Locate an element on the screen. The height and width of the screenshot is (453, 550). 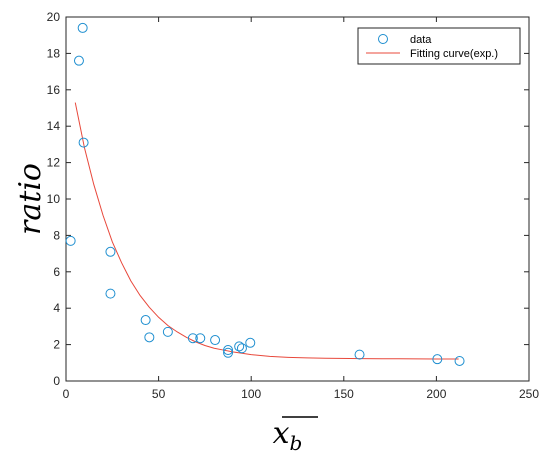
y-tick-label: 6 is located at coordinates (56, 272).